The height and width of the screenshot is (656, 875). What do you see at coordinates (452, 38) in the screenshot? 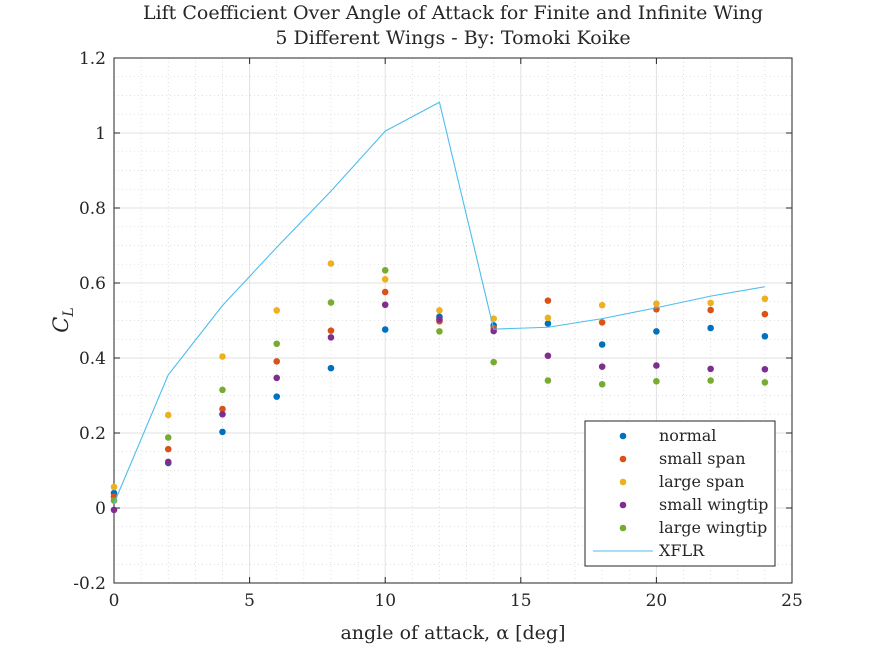
I see `chart-subtitle: 5 Different Wings - By: Tomoki Koike` at bounding box center [452, 38].